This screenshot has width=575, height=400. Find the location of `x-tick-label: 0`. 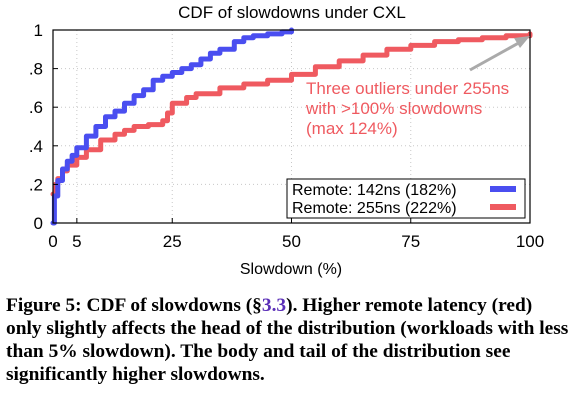

x-tick-label: 0 is located at coordinates (52, 241).